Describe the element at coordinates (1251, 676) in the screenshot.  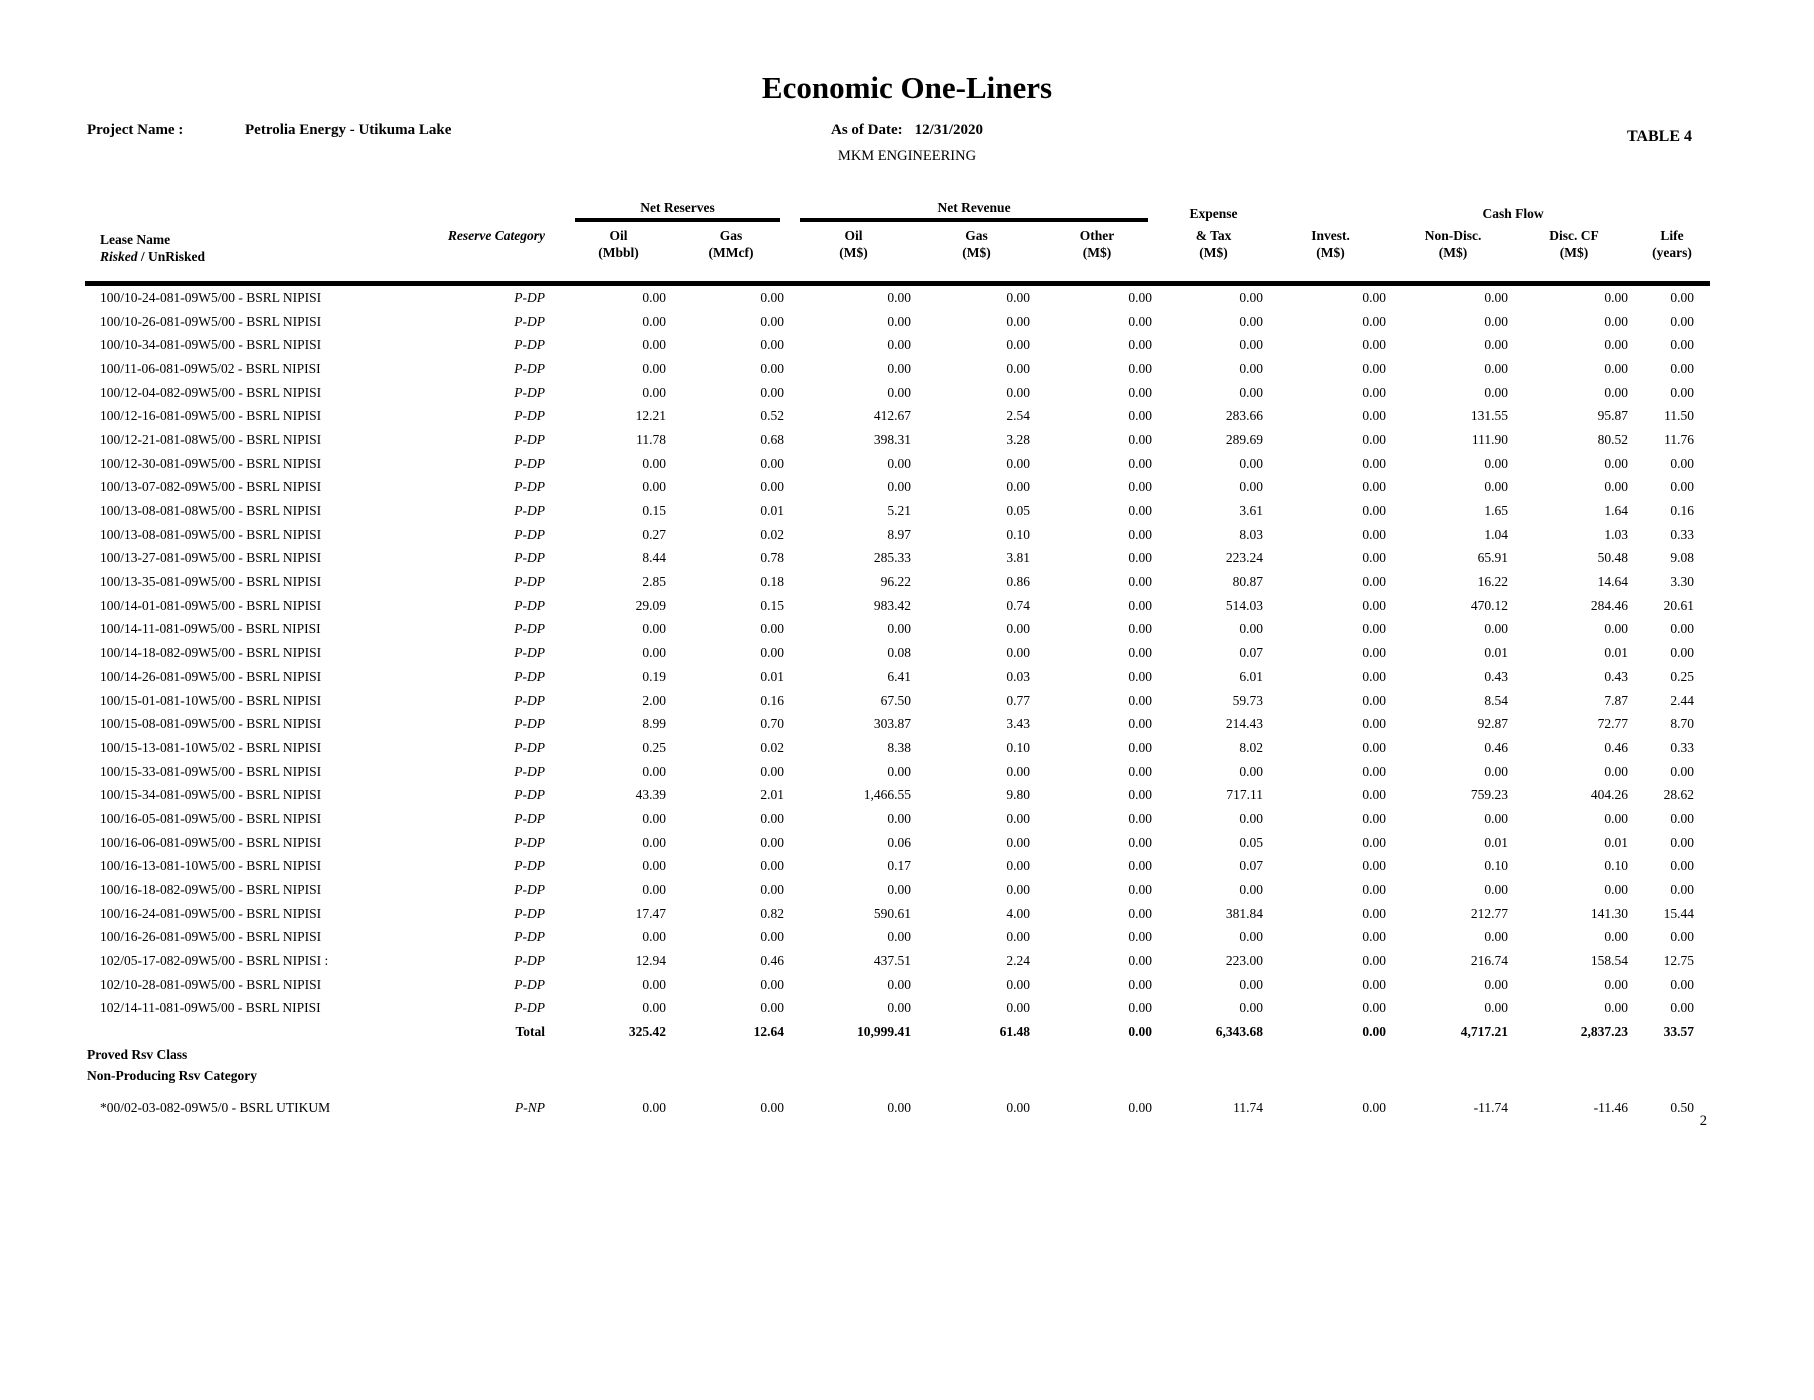
I see `value-cell: 6.01` at that location.